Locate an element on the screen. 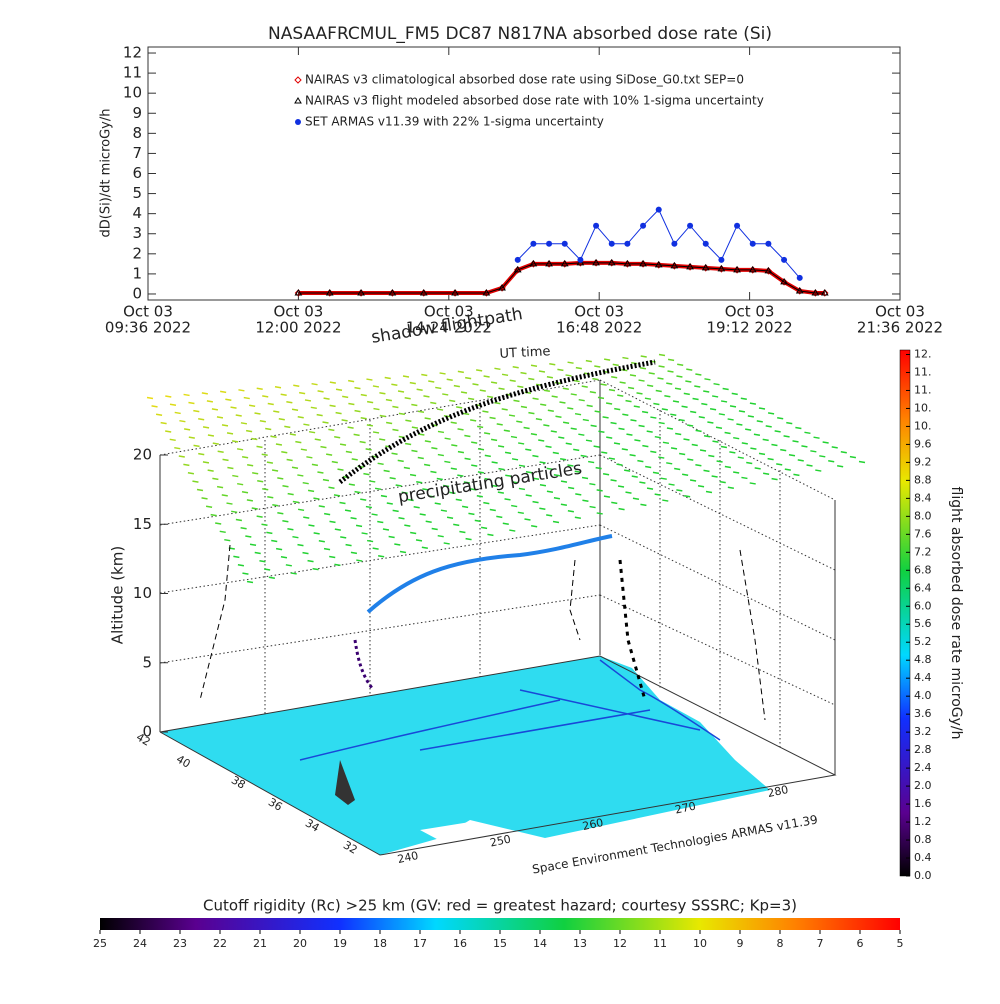 This screenshot has width=1000, height=1004. colorbar-tick-label: 7.2 is located at coordinates (923, 551).